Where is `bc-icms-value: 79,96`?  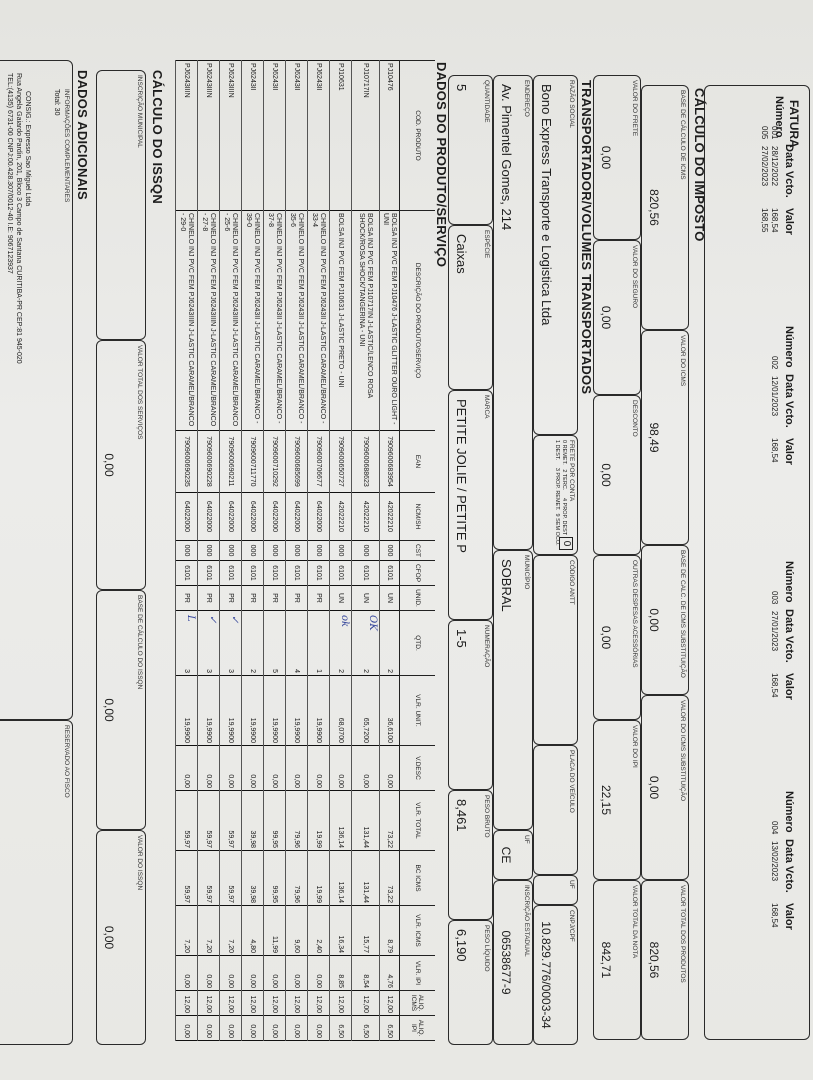 bc-icms-value: 79,96 is located at coordinates (296, 894).